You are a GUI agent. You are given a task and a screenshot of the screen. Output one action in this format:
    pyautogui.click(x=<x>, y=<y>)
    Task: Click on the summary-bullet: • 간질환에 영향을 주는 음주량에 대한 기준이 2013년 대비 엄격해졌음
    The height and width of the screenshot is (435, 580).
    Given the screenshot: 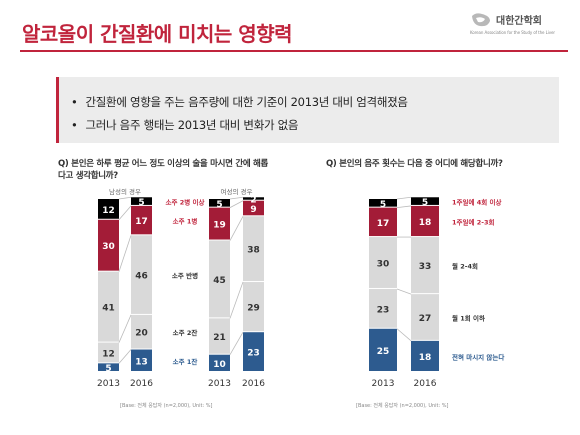 What is the action you would take?
    pyautogui.click(x=239, y=102)
    